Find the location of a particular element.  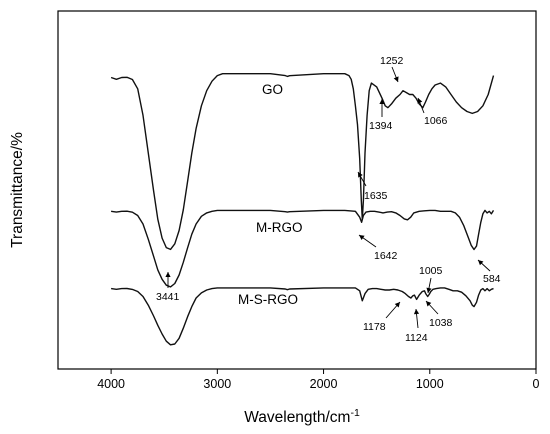

x-axis-ticks: 4000 3000 2000 1000 0 is located at coordinates (318, 380).